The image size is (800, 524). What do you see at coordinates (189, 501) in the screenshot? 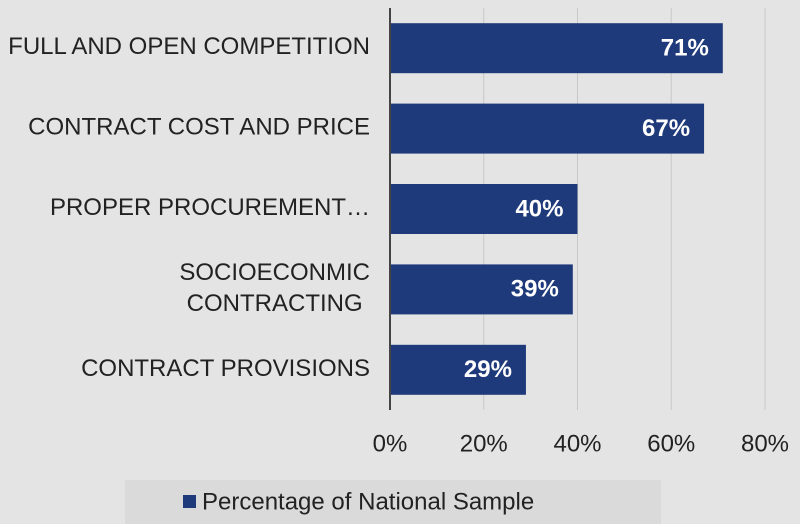
I see `legend-swatch` at bounding box center [189, 501].